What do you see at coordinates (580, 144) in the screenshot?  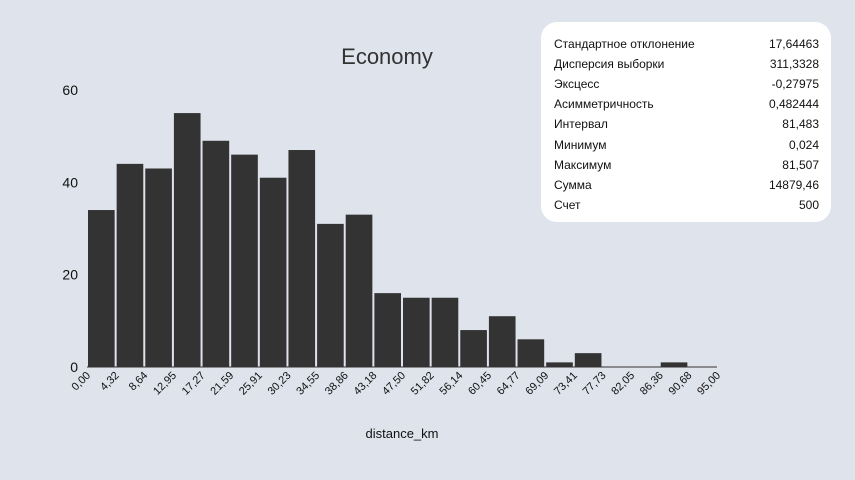 I see `stats-label: Минимум` at bounding box center [580, 144].